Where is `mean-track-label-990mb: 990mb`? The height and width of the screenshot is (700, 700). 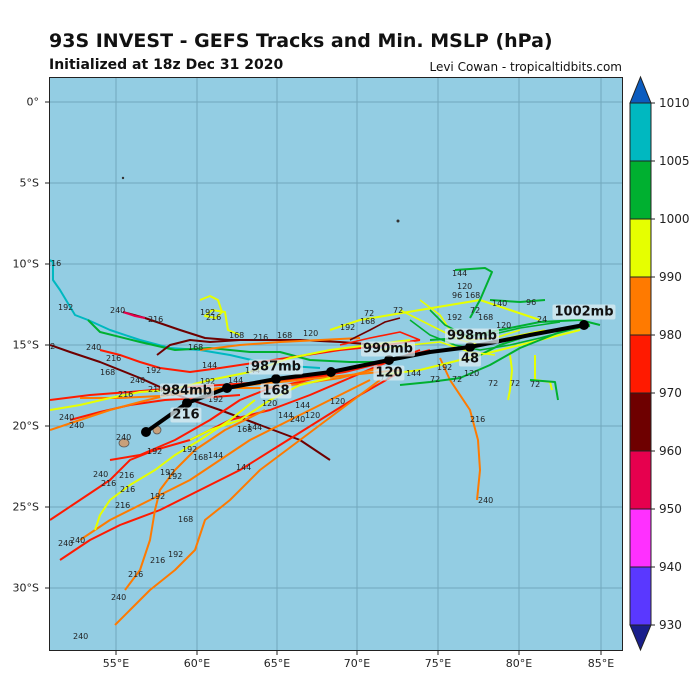
mean-track-label-990mb: 990mb is located at coordinates (388, 349).